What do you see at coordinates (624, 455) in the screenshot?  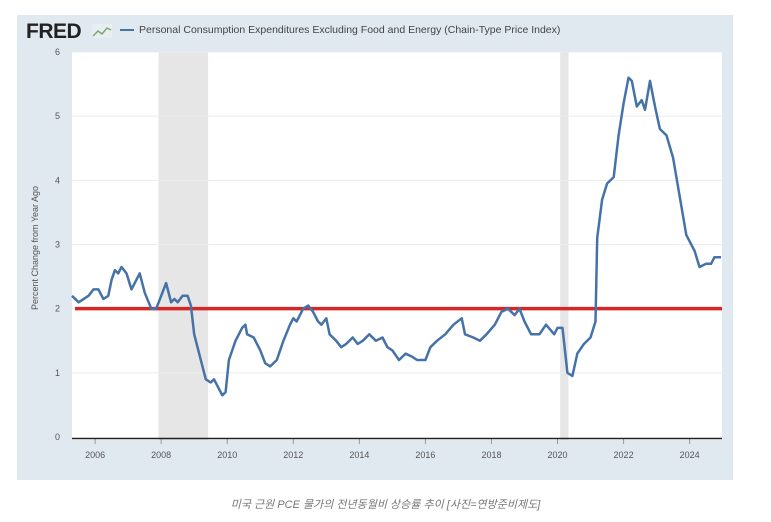 I see `x-tick-label: 2022` at bounding box center [624, 455].